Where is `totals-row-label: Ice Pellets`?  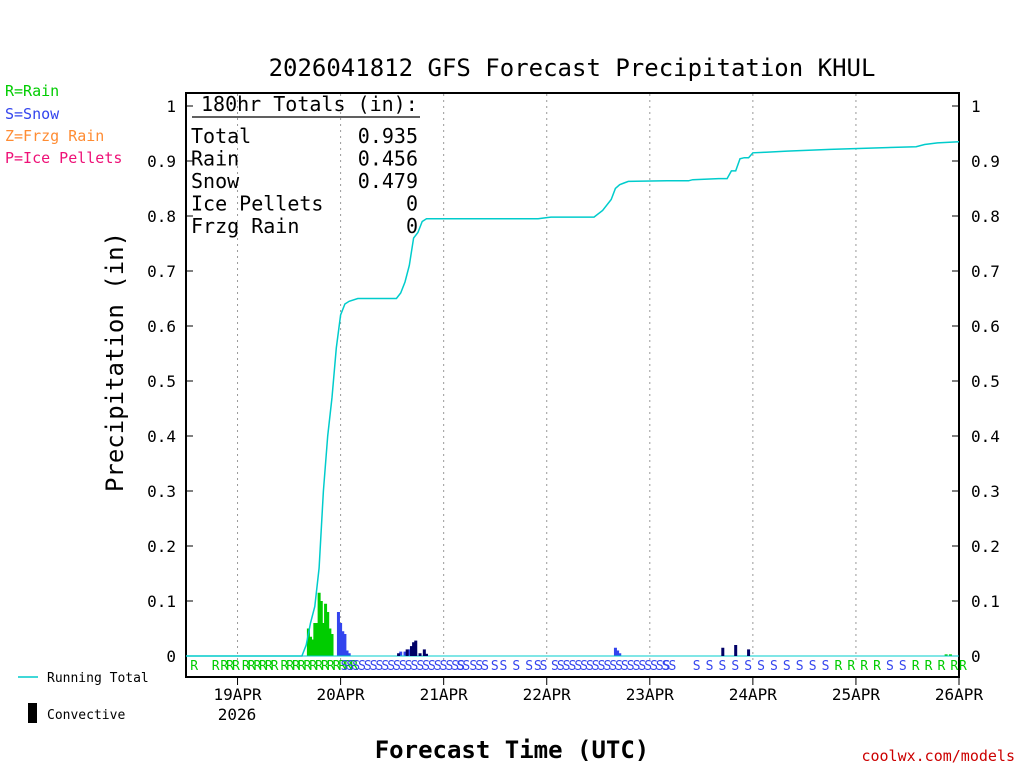 totals-row-label: Ice Pellets is located at coordinates (257, 204).